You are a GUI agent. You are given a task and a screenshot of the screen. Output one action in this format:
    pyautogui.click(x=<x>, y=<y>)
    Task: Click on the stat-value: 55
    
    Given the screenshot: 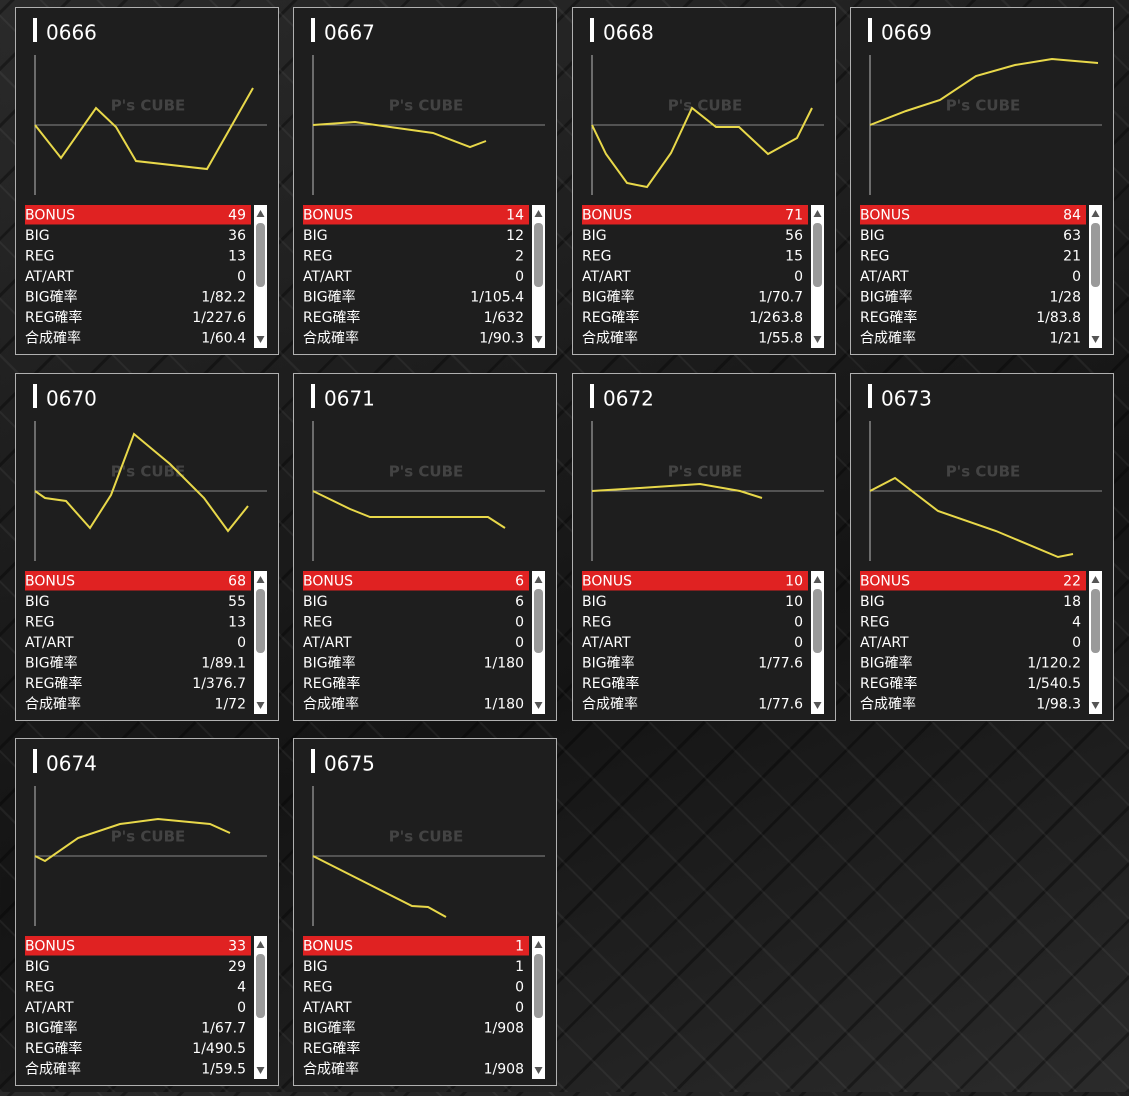 What is the action you would take?
    pyautogui.click(x=237, y=602)
    